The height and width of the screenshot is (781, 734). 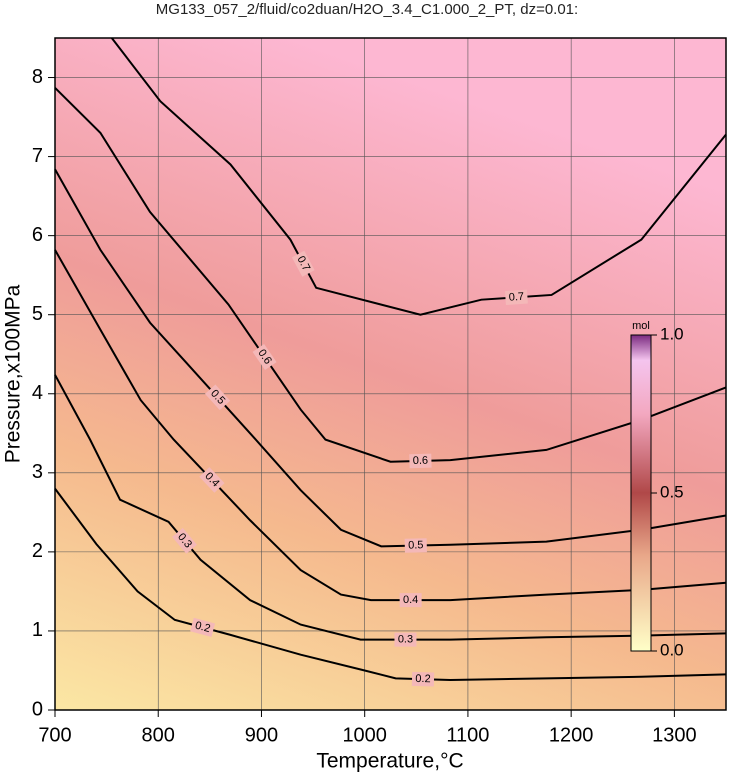 I want to click on x-tick-label: 1300, so click(x=674, y=735).